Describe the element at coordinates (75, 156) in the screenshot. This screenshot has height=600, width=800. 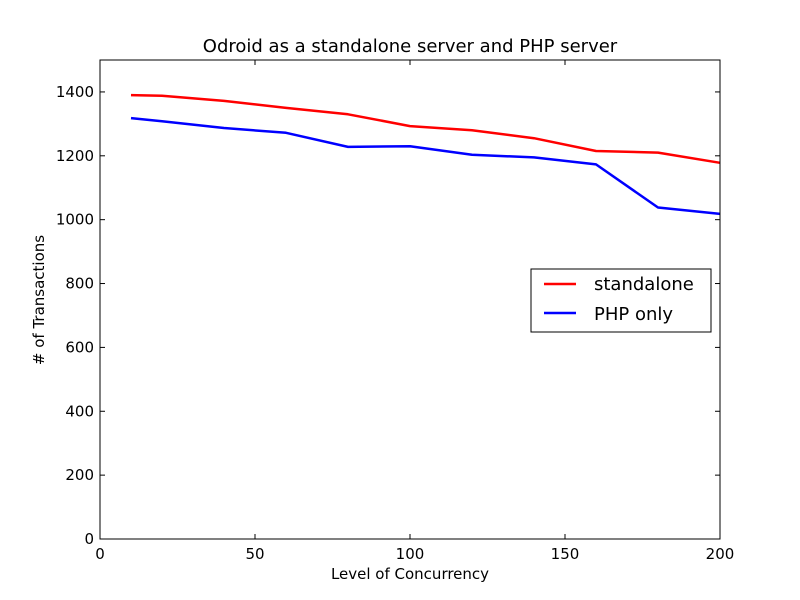
I see `y-tick-label: 1200` at that location.